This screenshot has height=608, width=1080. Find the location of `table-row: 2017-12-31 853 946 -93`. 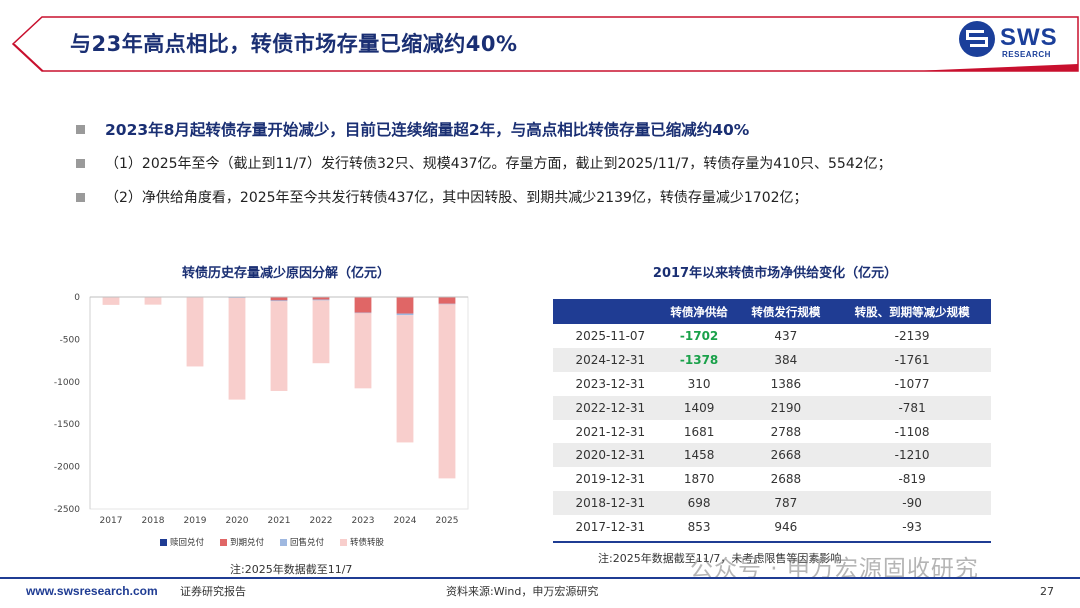

table-row: 2017-12-31 853 946 -93 is located at coordinates (772, 527).